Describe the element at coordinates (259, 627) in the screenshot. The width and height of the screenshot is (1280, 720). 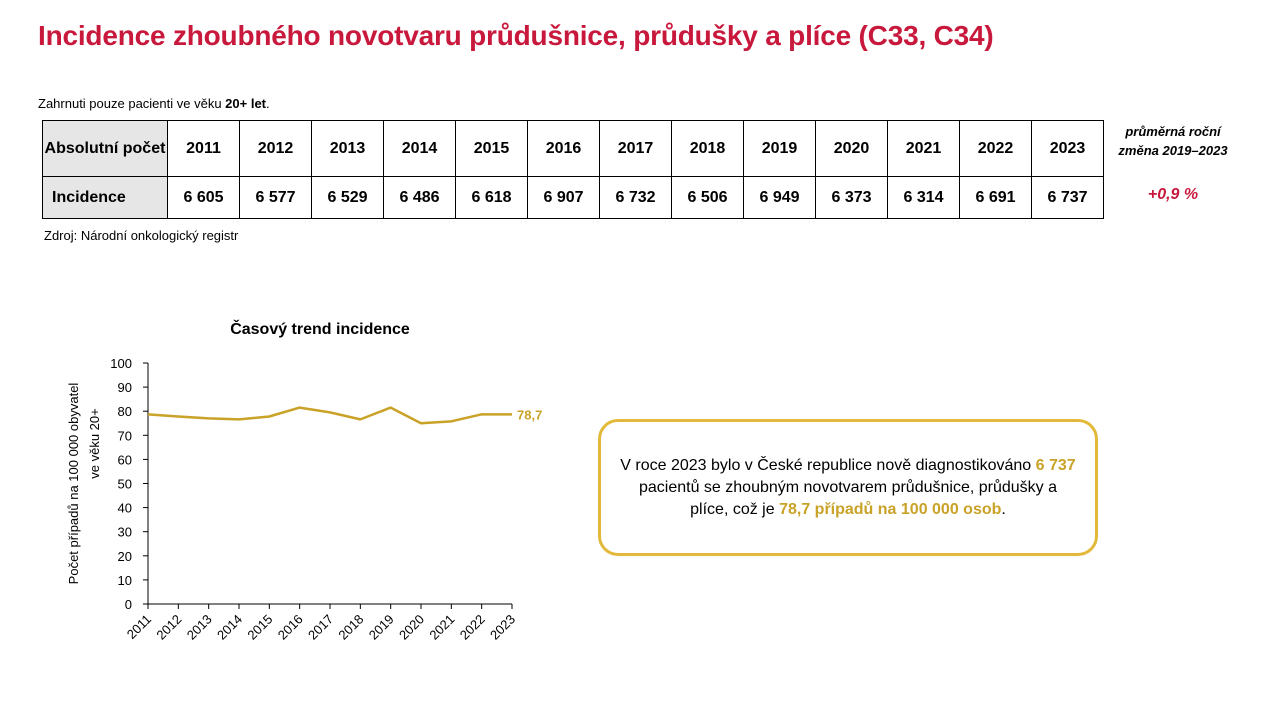
I see `x-tick-label: 2015` at that location.